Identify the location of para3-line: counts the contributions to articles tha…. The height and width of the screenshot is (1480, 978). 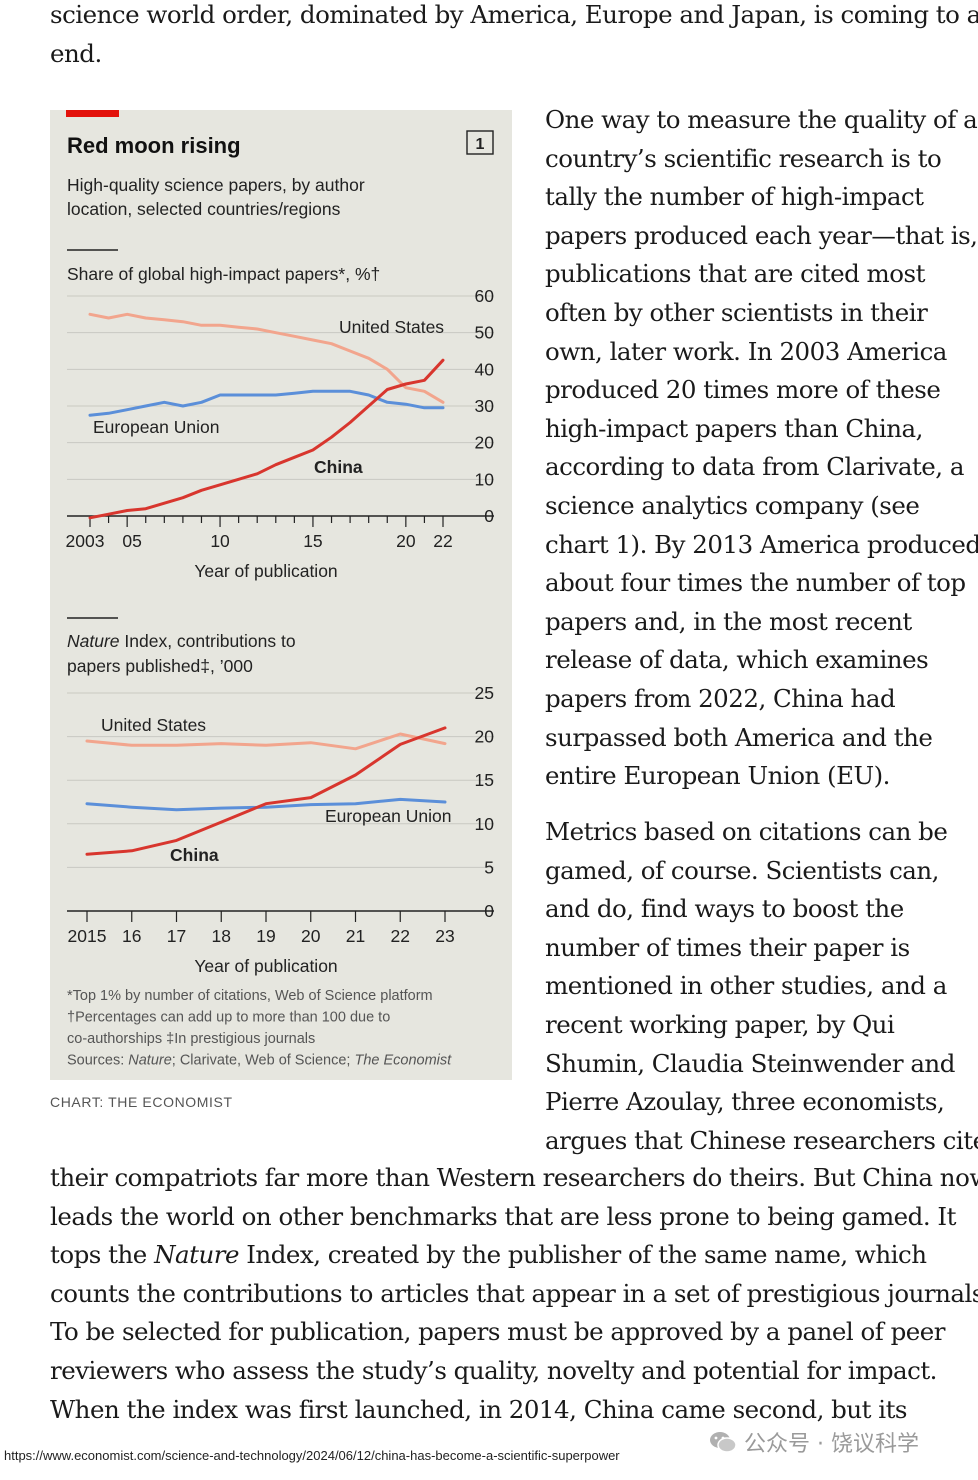
(514, 1293).